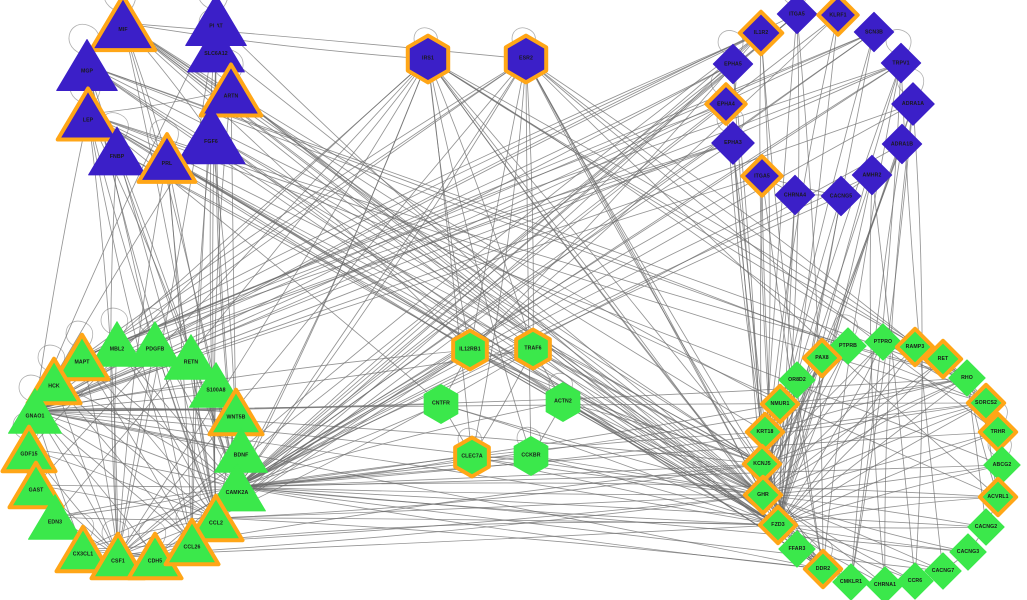  I want to click on graph-node-cckbr: CCKBR, so click(531, 456).